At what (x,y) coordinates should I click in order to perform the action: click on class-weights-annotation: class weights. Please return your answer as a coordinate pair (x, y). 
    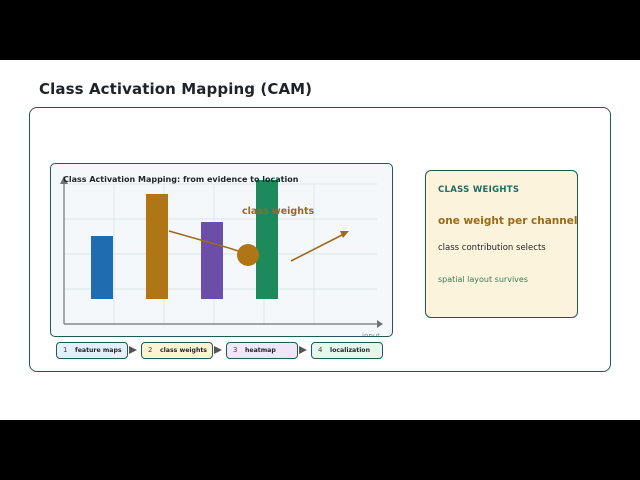
    Looking at the image, I should click on (278, 211).